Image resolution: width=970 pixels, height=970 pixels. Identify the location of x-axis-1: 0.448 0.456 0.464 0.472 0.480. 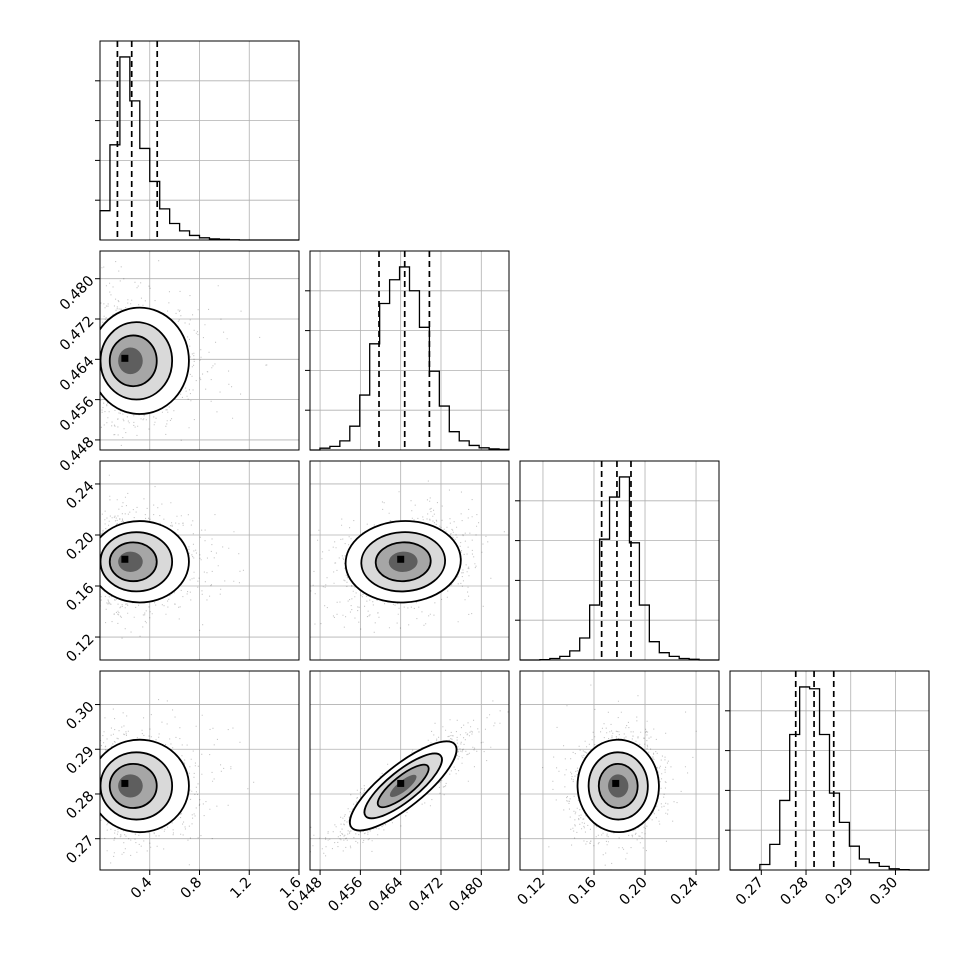
(386, 892).